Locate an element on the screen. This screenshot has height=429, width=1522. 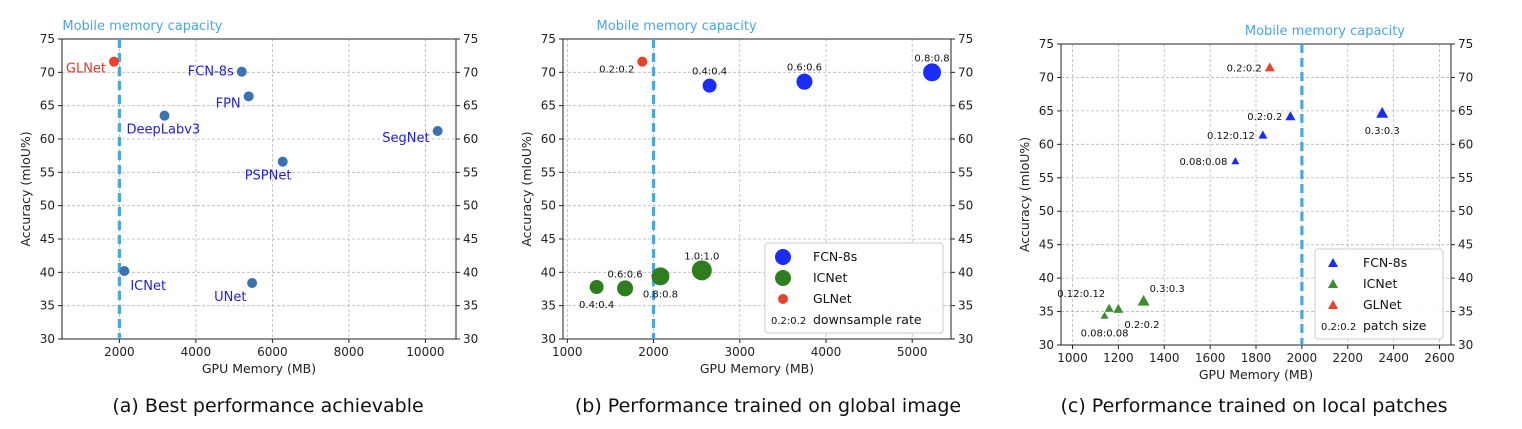
x-tick-label: 1000 is located at coordinates (567, 352).